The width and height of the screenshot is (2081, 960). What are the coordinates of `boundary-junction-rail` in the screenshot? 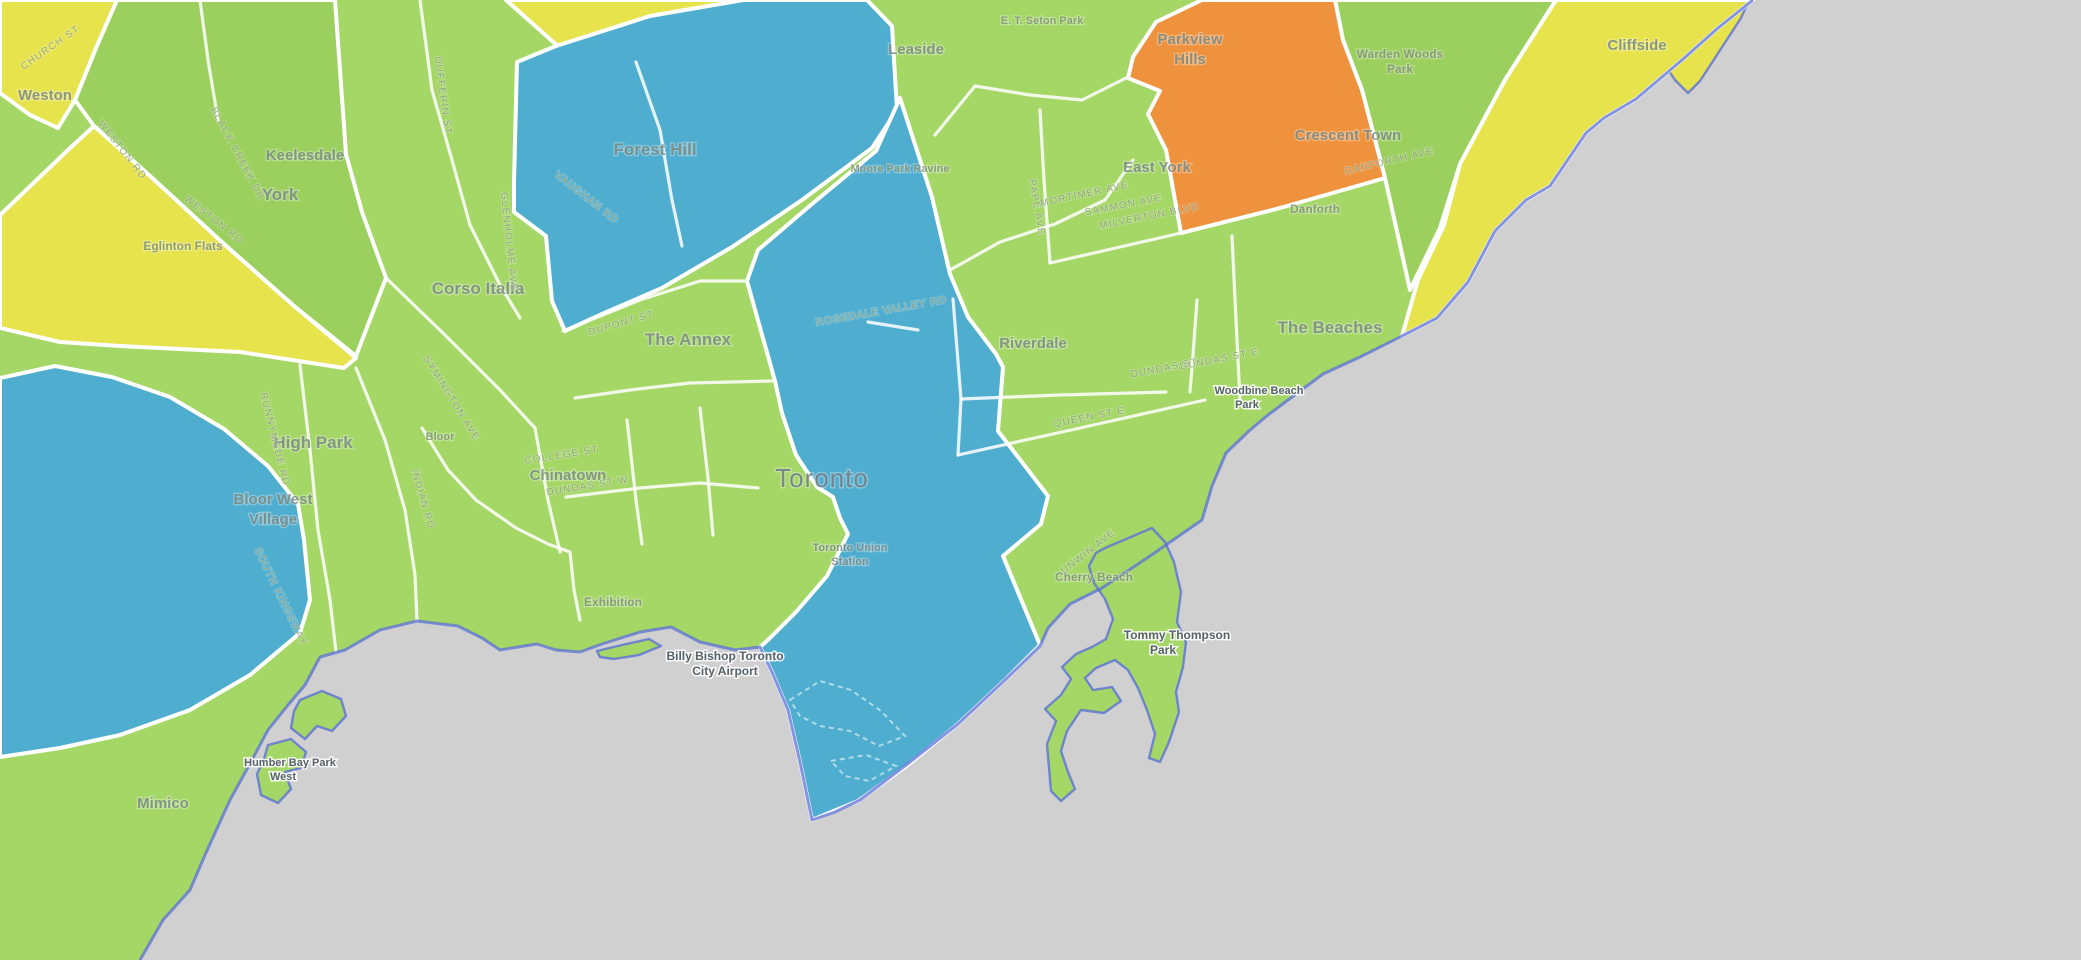 It's located at (460, 353).